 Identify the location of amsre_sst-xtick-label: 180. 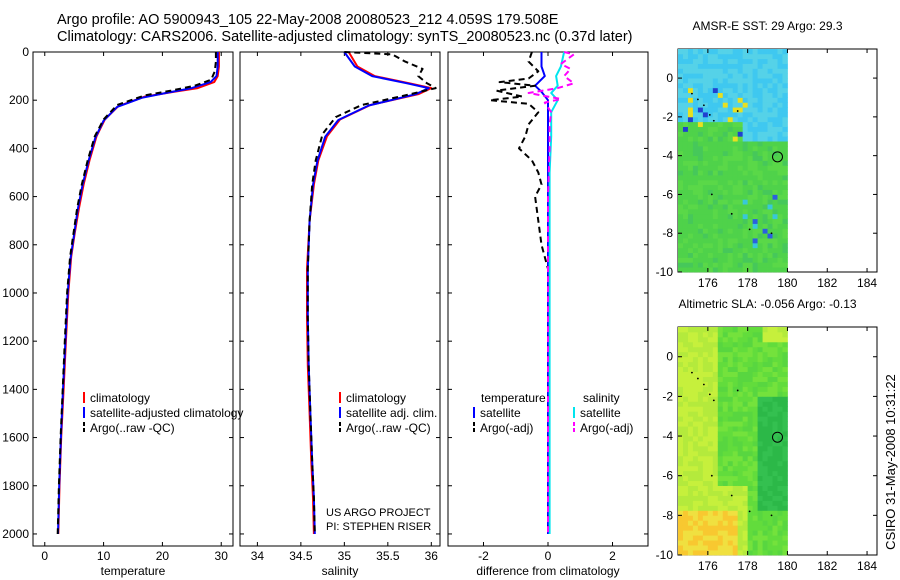
(787, 283).